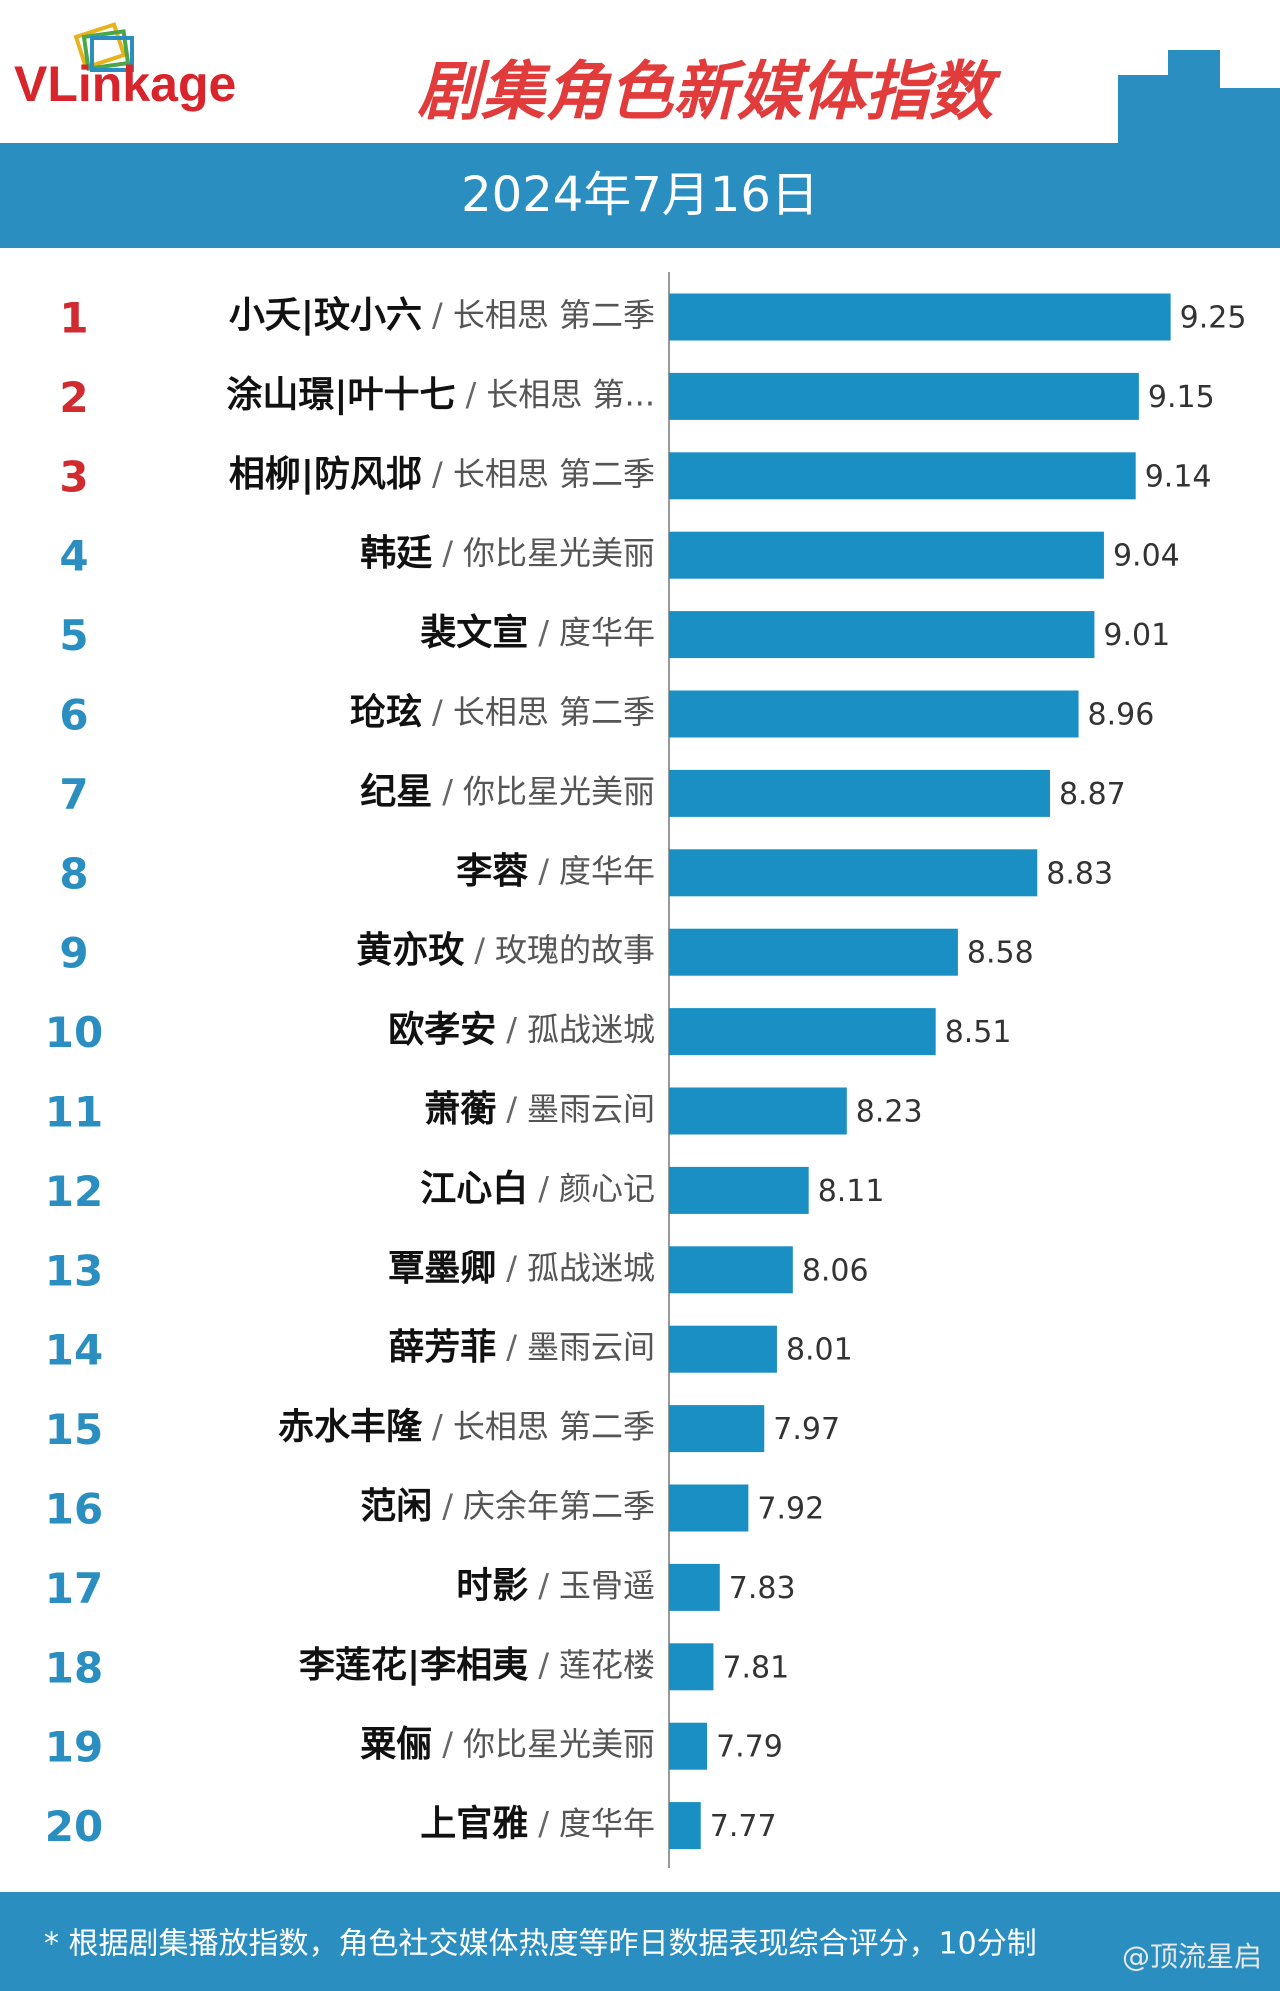 This screenshot has width=1280, height=1991. I want to click on show-name: 孤战迷城, so click(591, 1030).